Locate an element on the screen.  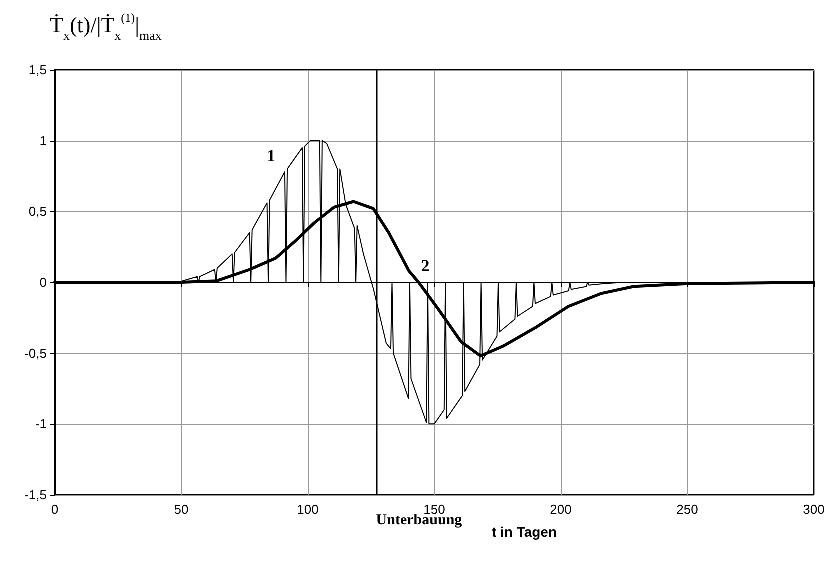
x-tick-label: 0 is located at coordinates (55, 509).